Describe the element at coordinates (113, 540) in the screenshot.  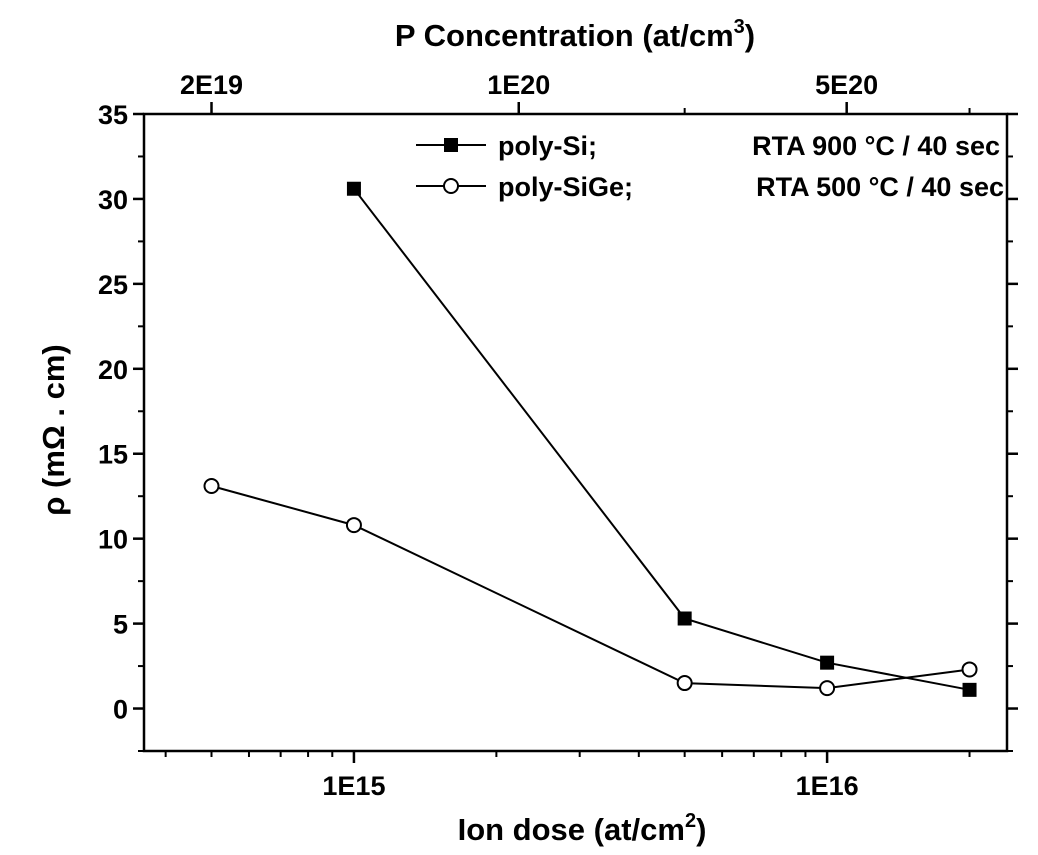
I see `y-tick-label: 10` at that location.